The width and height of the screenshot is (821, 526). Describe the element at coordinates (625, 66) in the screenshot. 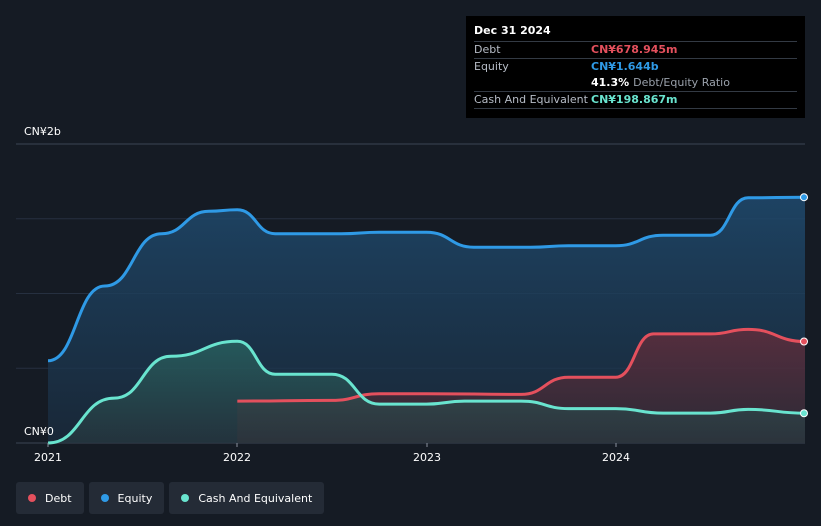

I see `tooltip-value-equity: CN¥1.644b` at that location.